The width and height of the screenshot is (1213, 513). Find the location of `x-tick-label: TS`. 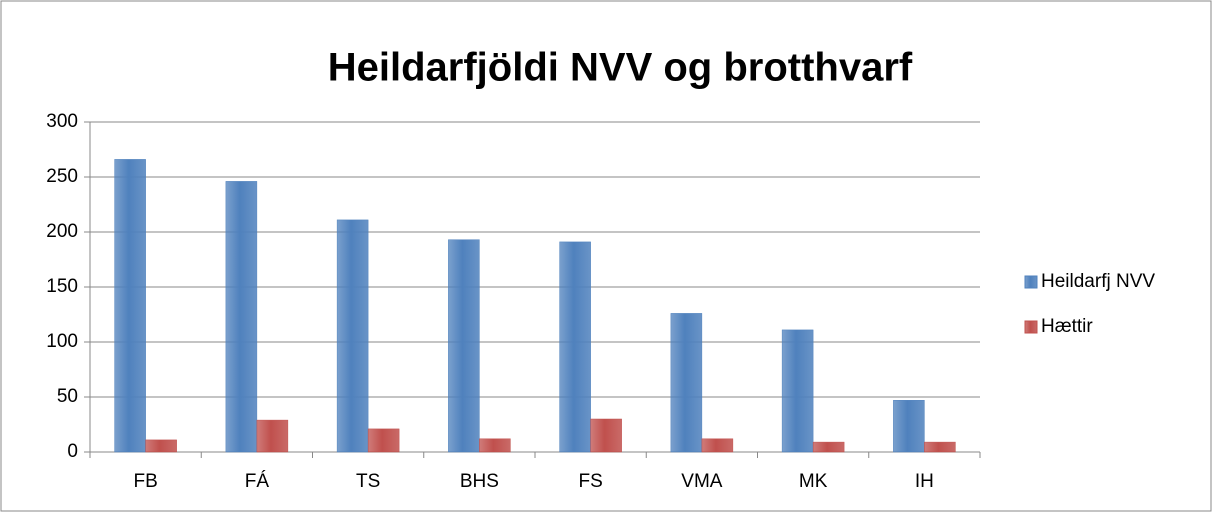

x-tick-label: TS is located at coordinates (368, 481).